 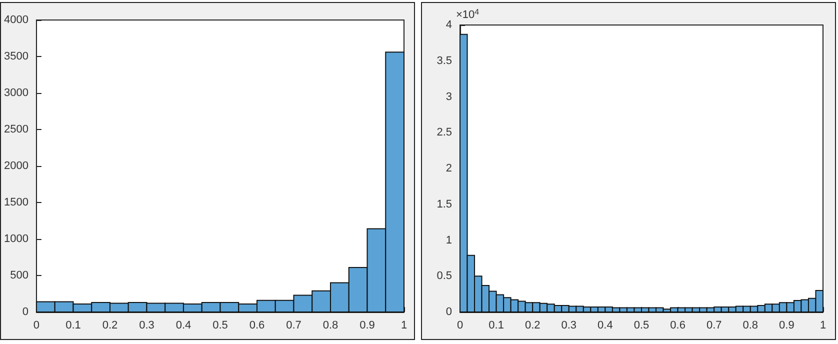 I want to click on y-tick-label: 3500, so click(x=16, y=56).